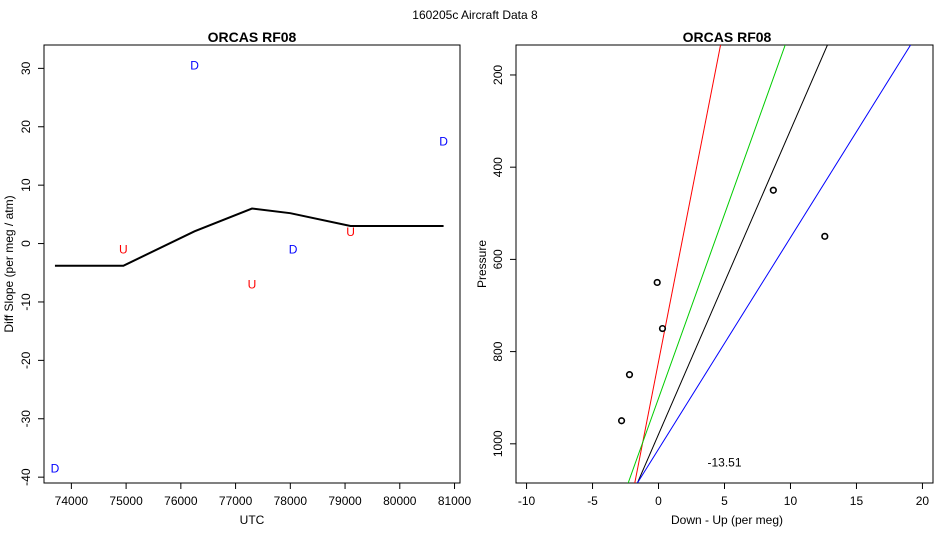 This screenshot has width=950, height=550. What do you see at coordinates (9, 263) in the screenshot?
I see `left-y-axis-label: Diff Slope (per meg / atm)` at bounding box center [9, 263].